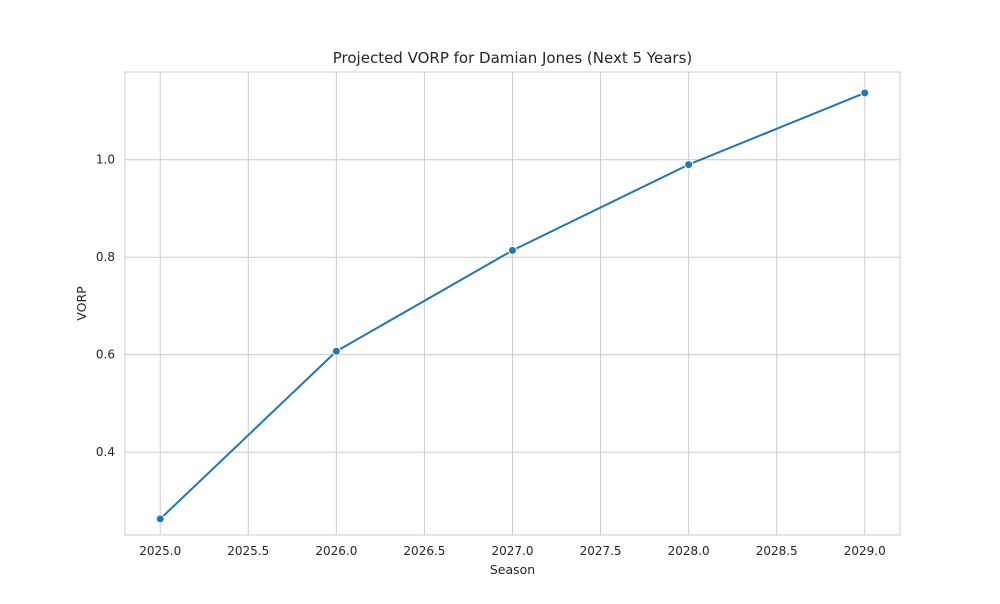 Image resolution: width=1000 pixels, height=604 pixels. I want to click on x-tick-label: 2027.0, so click(513, 551).